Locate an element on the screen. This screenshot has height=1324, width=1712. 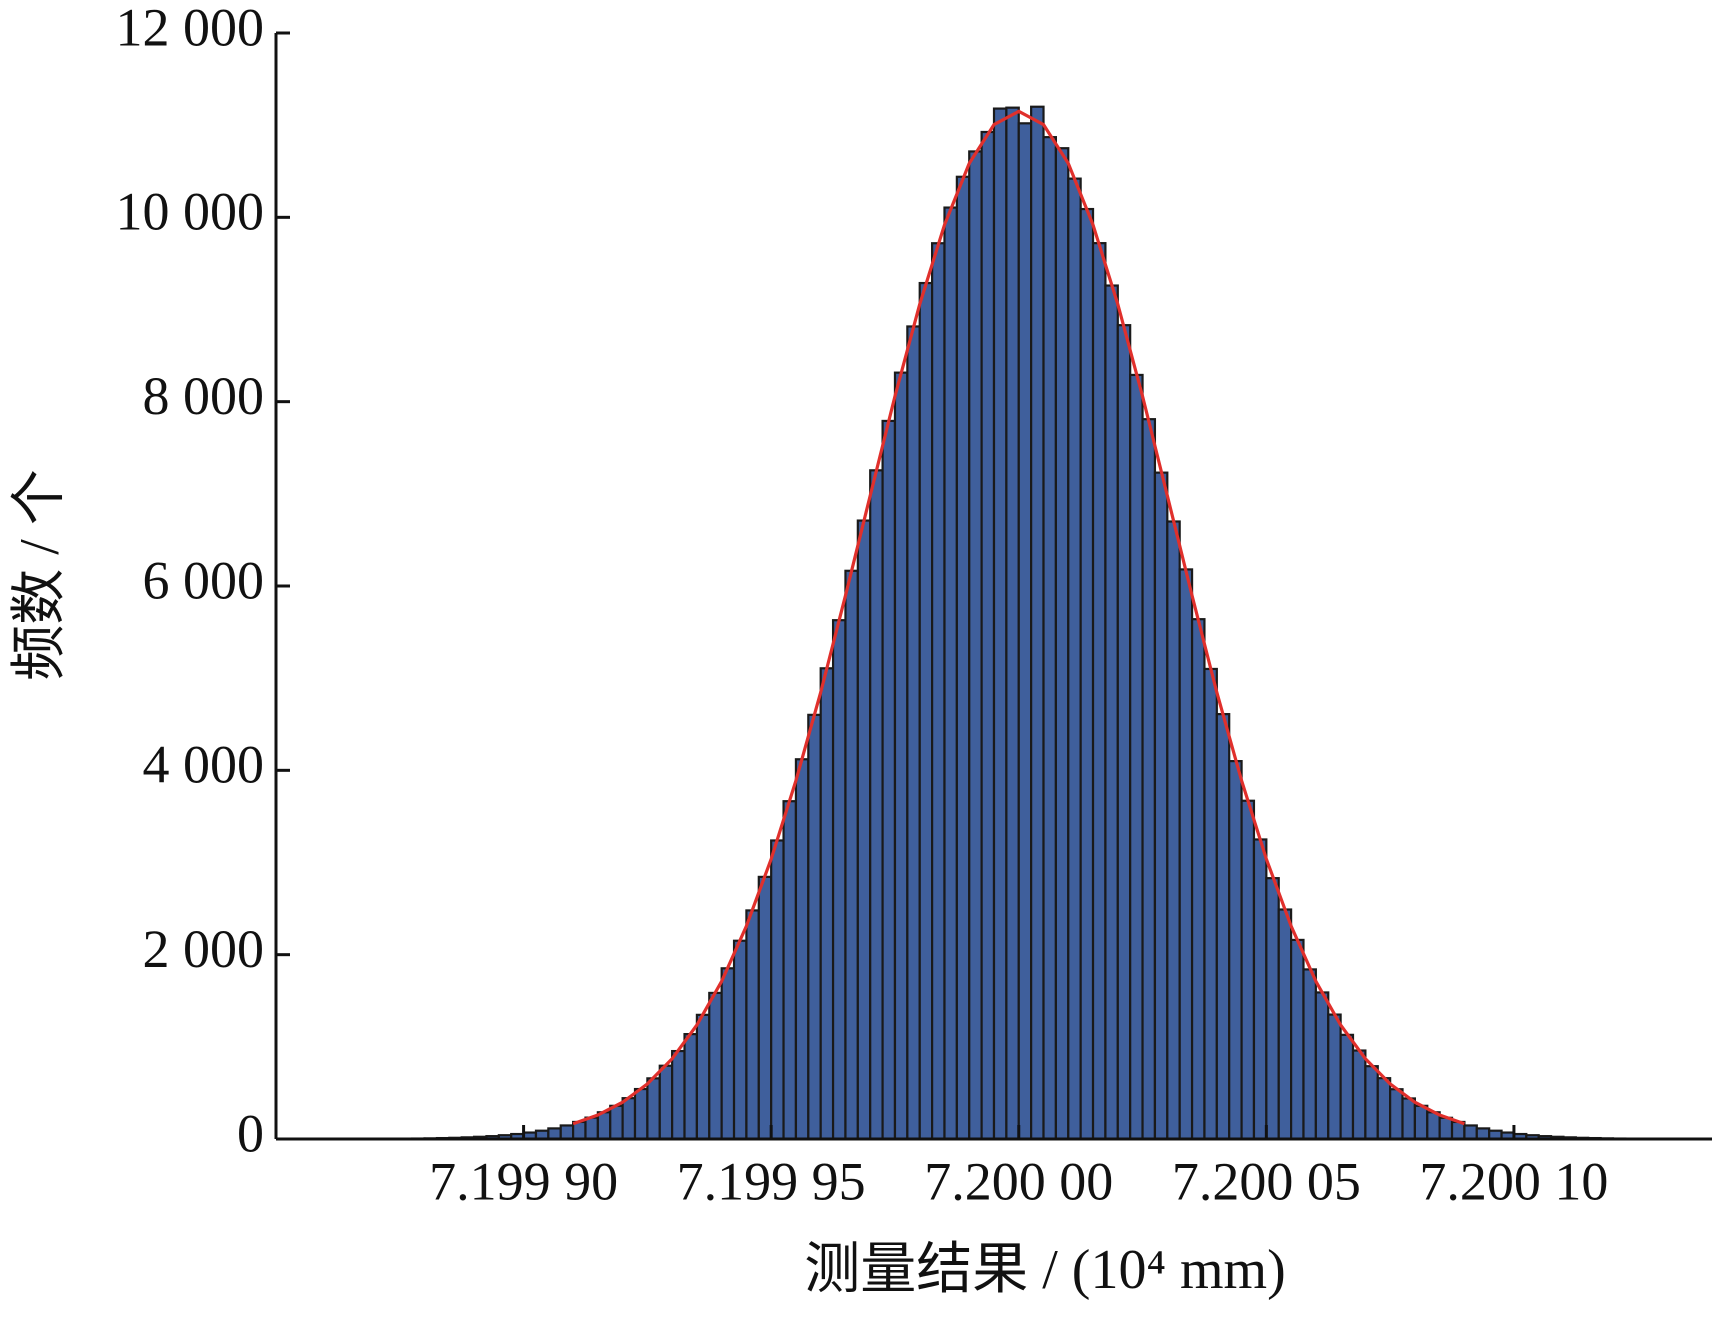
x-tick-label: 7.199 95 is located at coordinates (771, 1181).